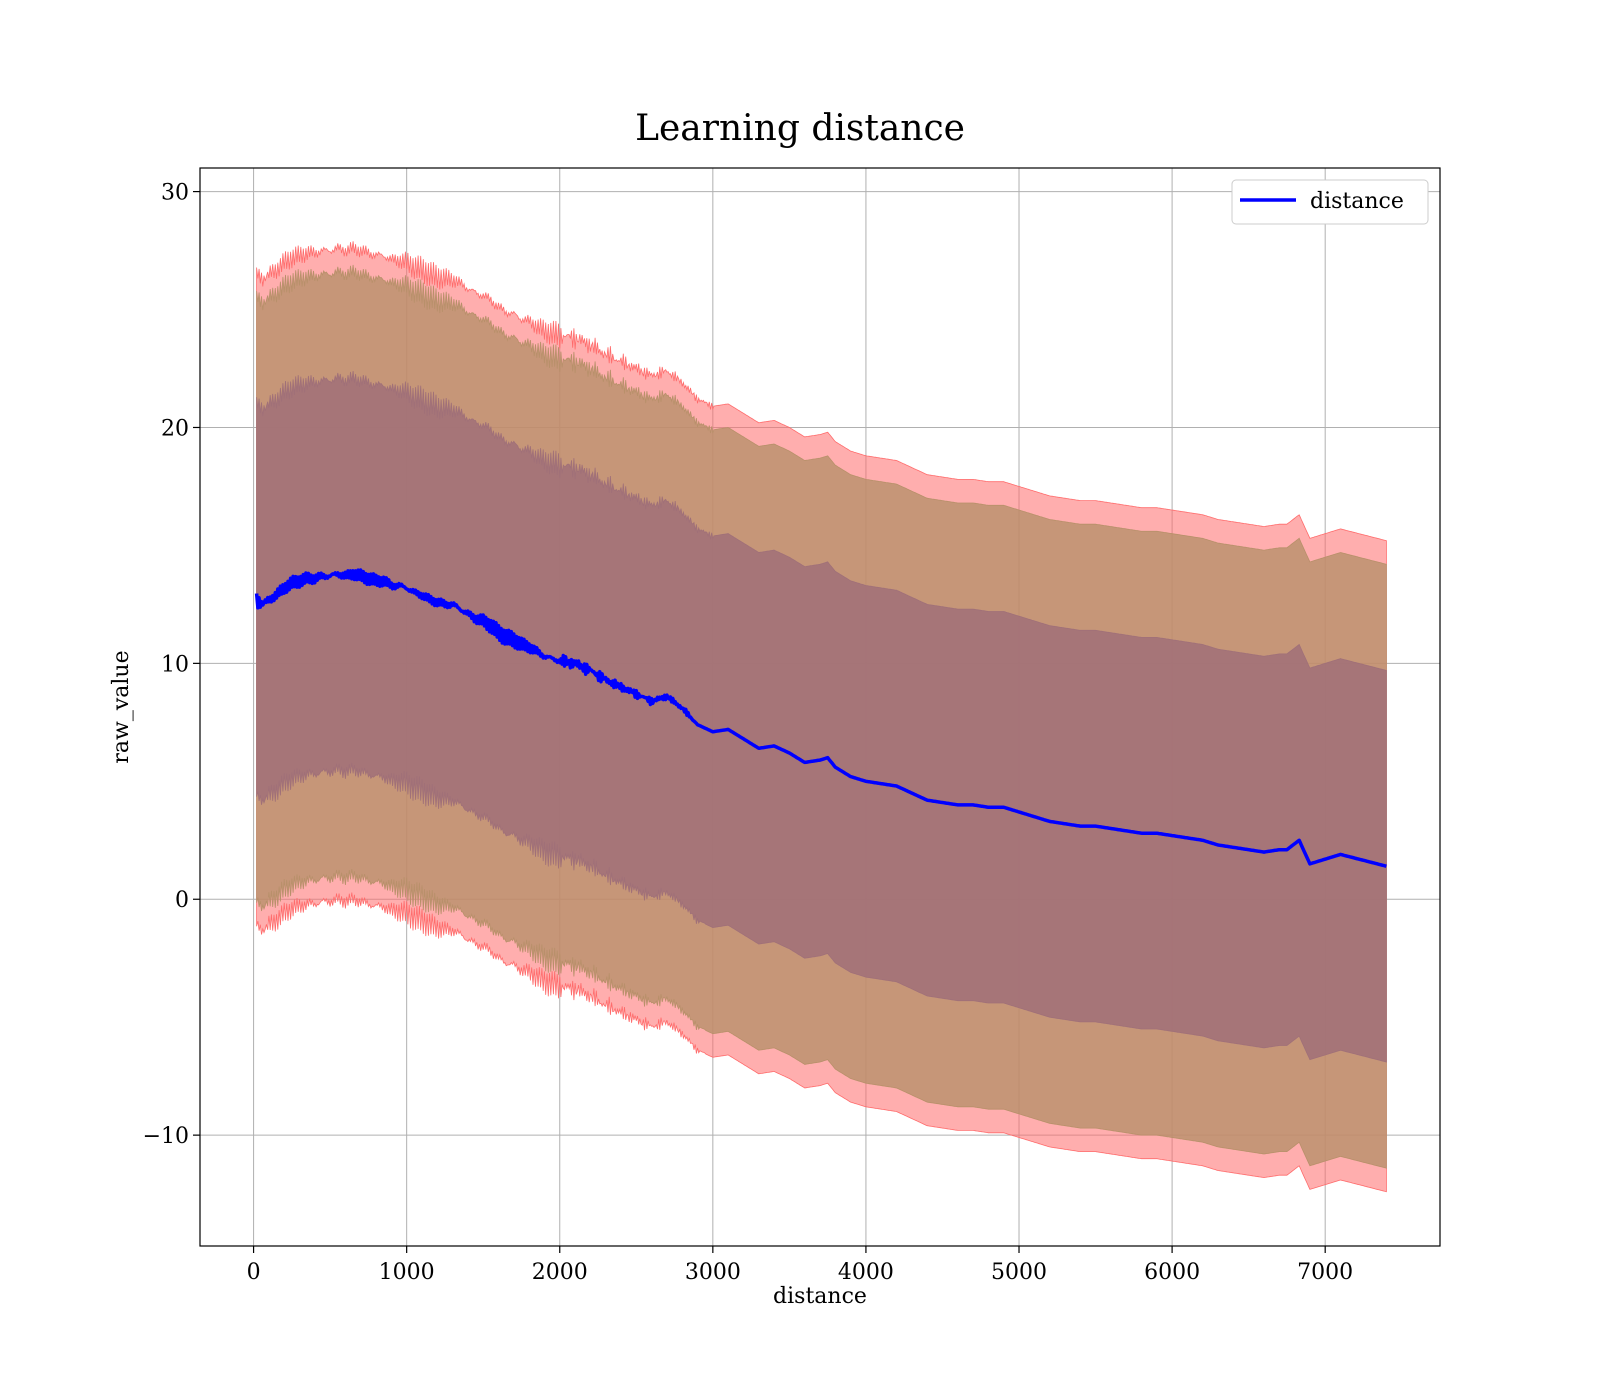 This screenshot has height=1400, width=1600. What do you see at coordinates (1357, 201) in the screenshot?
I see `legend-entry-distance: distance` at bounding box center [1357, 201].